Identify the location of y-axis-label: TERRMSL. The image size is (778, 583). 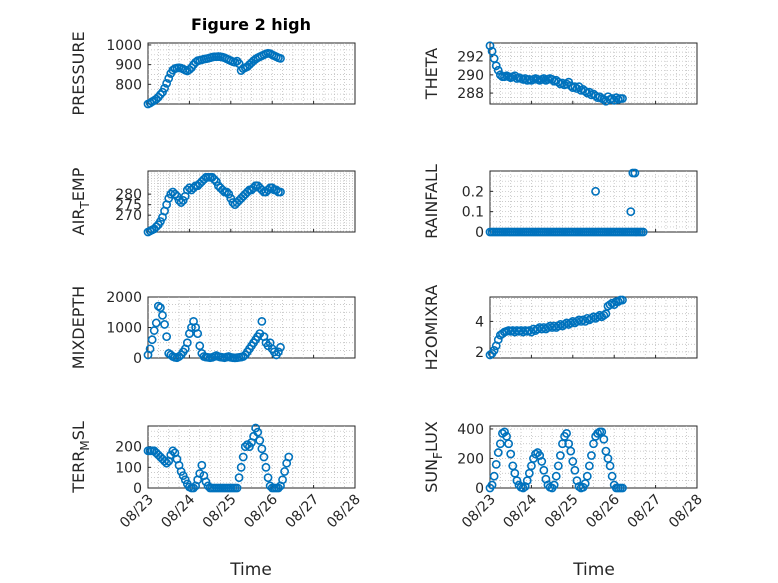
(80, 457).